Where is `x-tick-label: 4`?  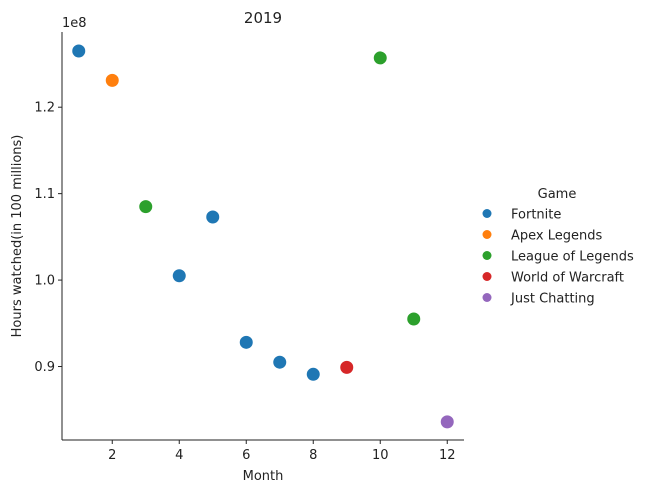
x-tick-label: 4 is located at coordinates (179, 455).